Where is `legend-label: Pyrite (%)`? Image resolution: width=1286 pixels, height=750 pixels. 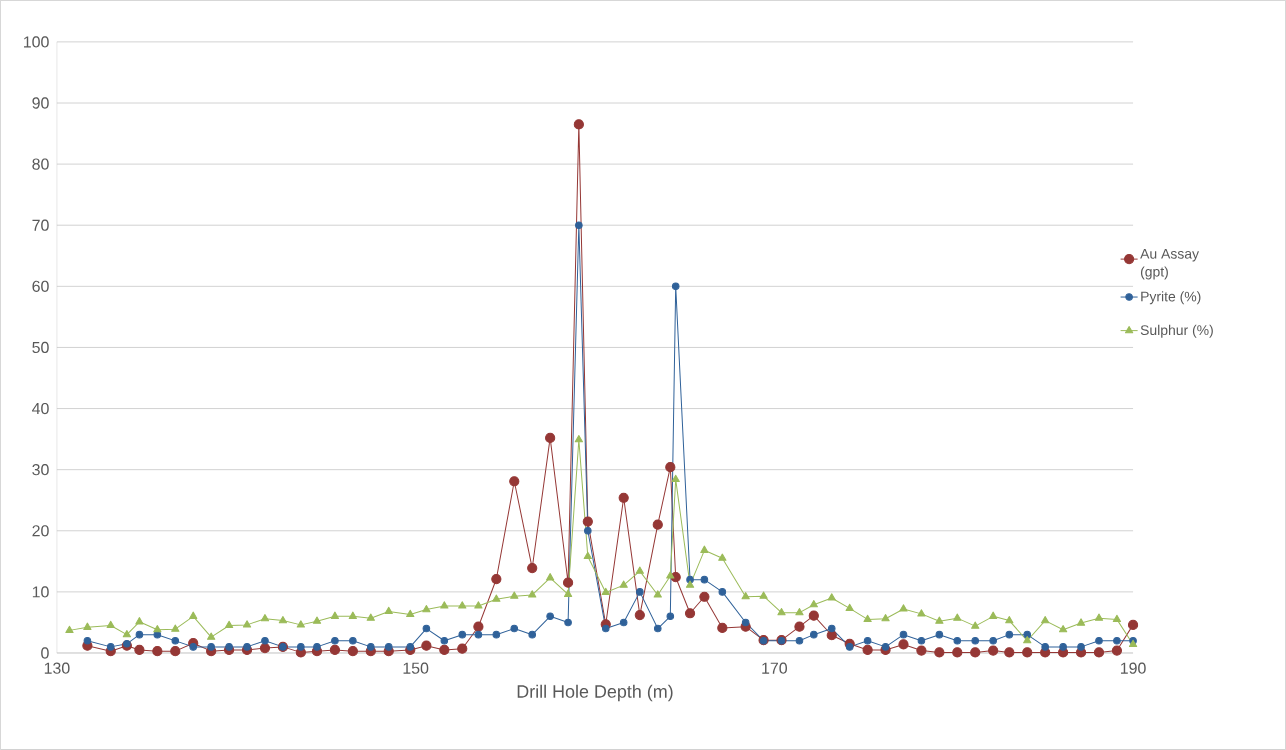 legend-label: Pyrite (%) is located at coordinates (1171, 298).